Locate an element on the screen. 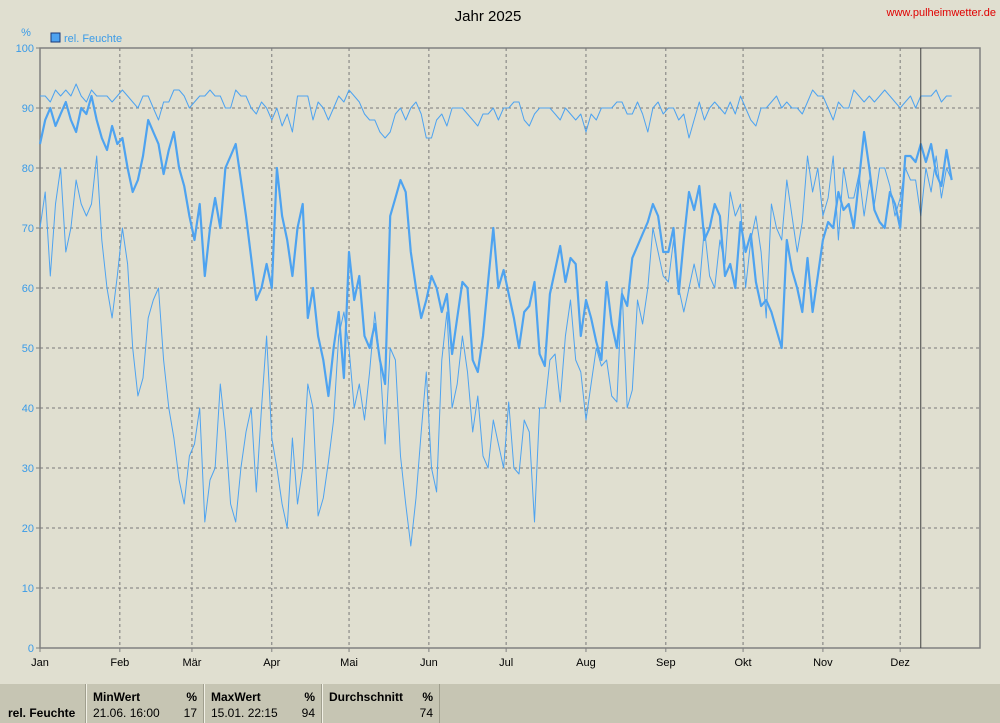 The width and height of the screenshot is (1000, 723). x-tick-label: Apr is located at coordinates (271, 663).